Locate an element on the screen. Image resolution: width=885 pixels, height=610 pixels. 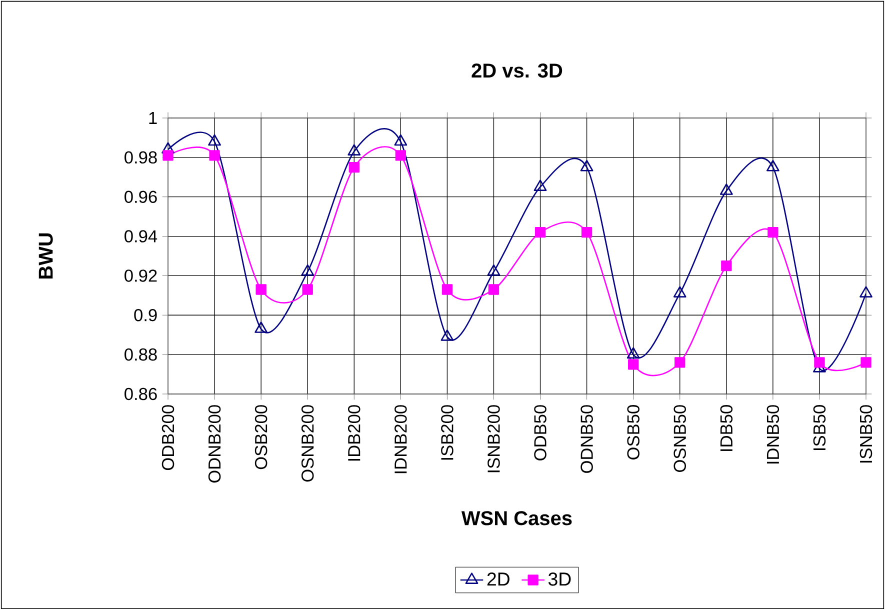
chart-title: 2D vs. 3D is located at coordinates (517, 70).